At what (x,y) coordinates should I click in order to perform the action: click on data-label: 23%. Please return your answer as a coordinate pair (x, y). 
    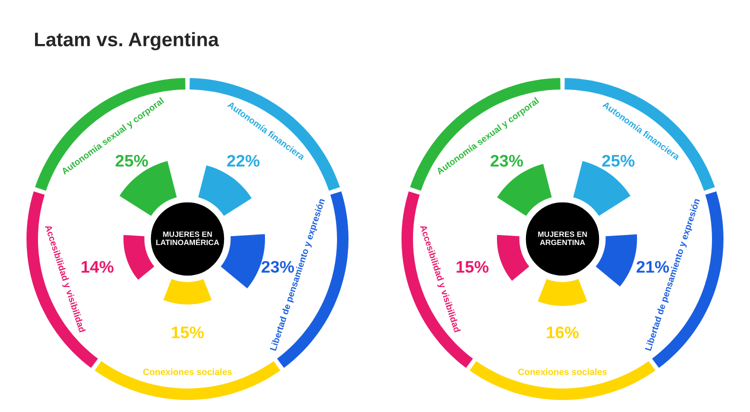
    Looking at the image, I should click on (506, 160).